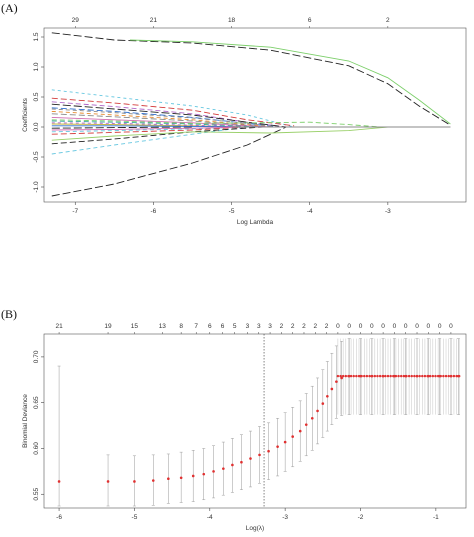 This screenshot has width=474, height=537. Describe the element at coordinates (36, 494) in the screenshot. I see `dev-y-tick-label: 0.55` at that location.